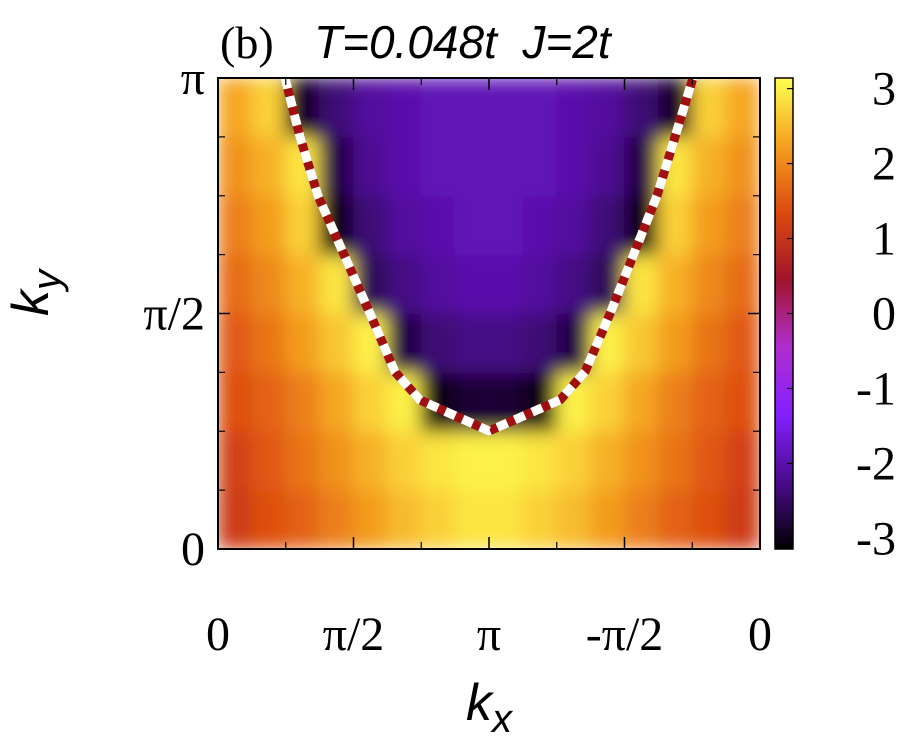 Image resolution: width=900 pixels, height=754 pixels. What do you see at coordinates (35, 291) in the screenshot?
I see `y-axis-label: ky` at bounding box center [35, 291].